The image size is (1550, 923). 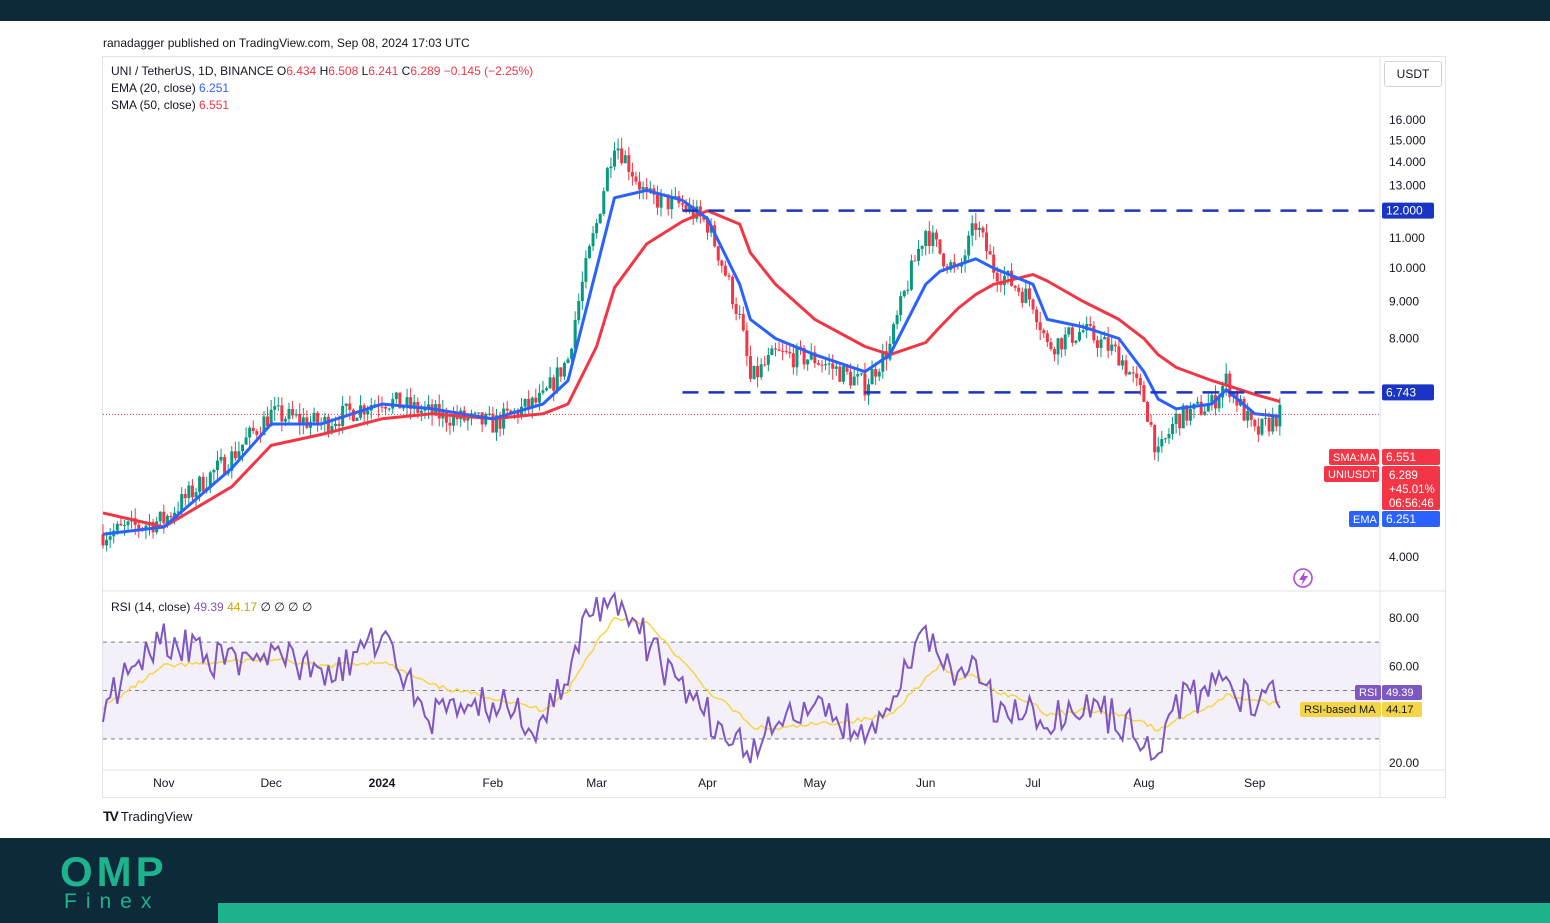 What do you see at coordinates (775, 880) in the screenshot?
I see `brand-footer` at bounding box center [775, 880].